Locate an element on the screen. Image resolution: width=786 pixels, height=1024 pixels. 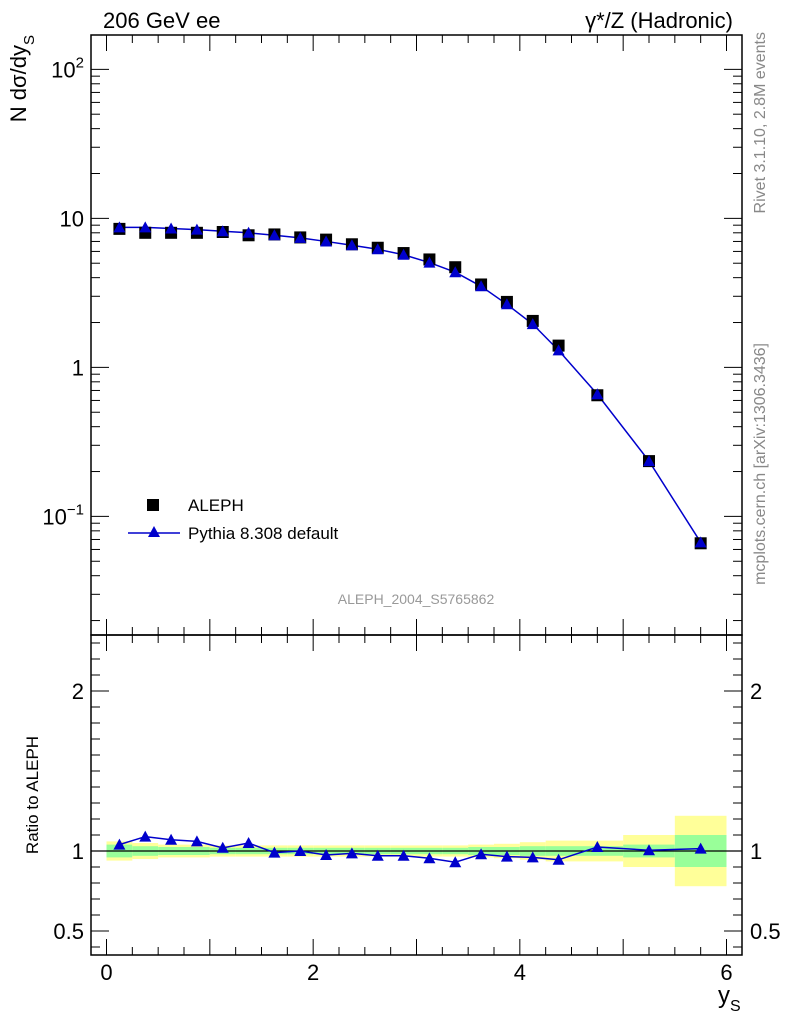
ratio-y-tick-label-left: 1 is located at coordinates (78, 851).